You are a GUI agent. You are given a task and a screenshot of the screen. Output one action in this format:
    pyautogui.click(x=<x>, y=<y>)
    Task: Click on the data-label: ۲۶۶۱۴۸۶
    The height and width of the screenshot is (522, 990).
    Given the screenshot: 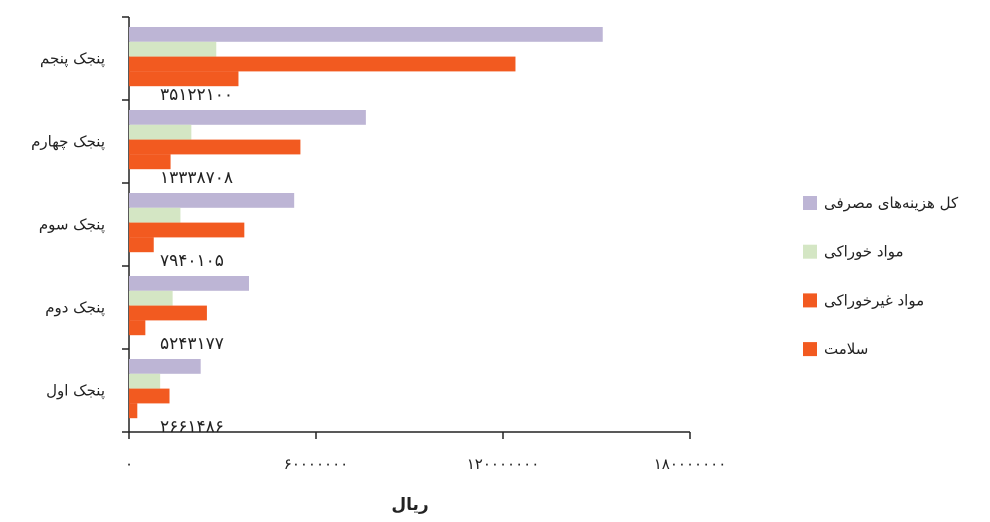 What is the action you would take?
    pyautogui.click(x=192, y=427)
    